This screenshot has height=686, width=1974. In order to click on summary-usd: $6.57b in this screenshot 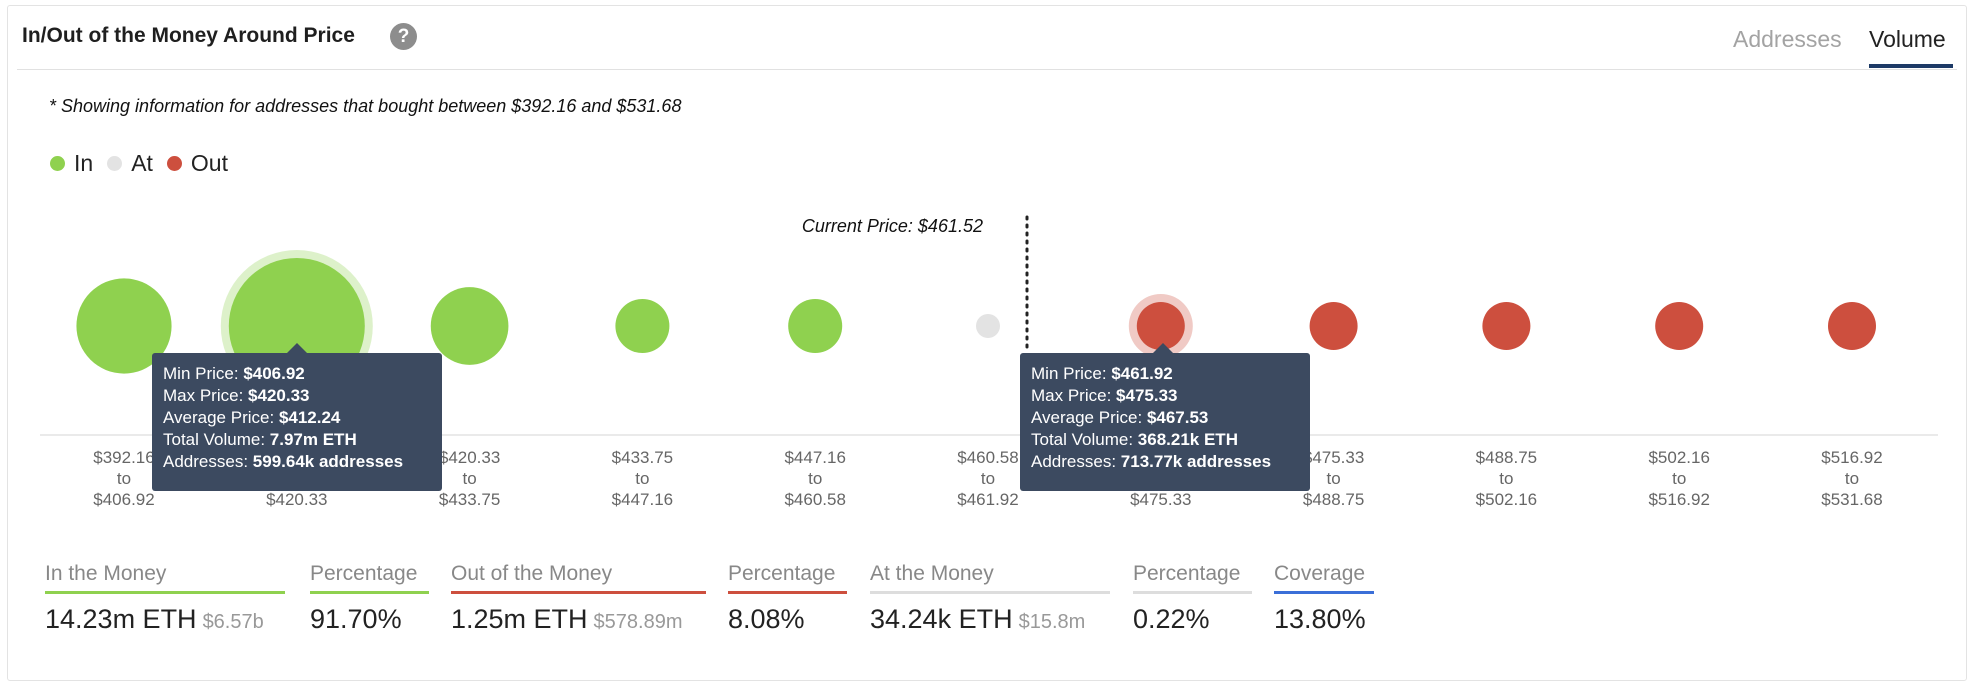, I will do `click(233, 622)`.